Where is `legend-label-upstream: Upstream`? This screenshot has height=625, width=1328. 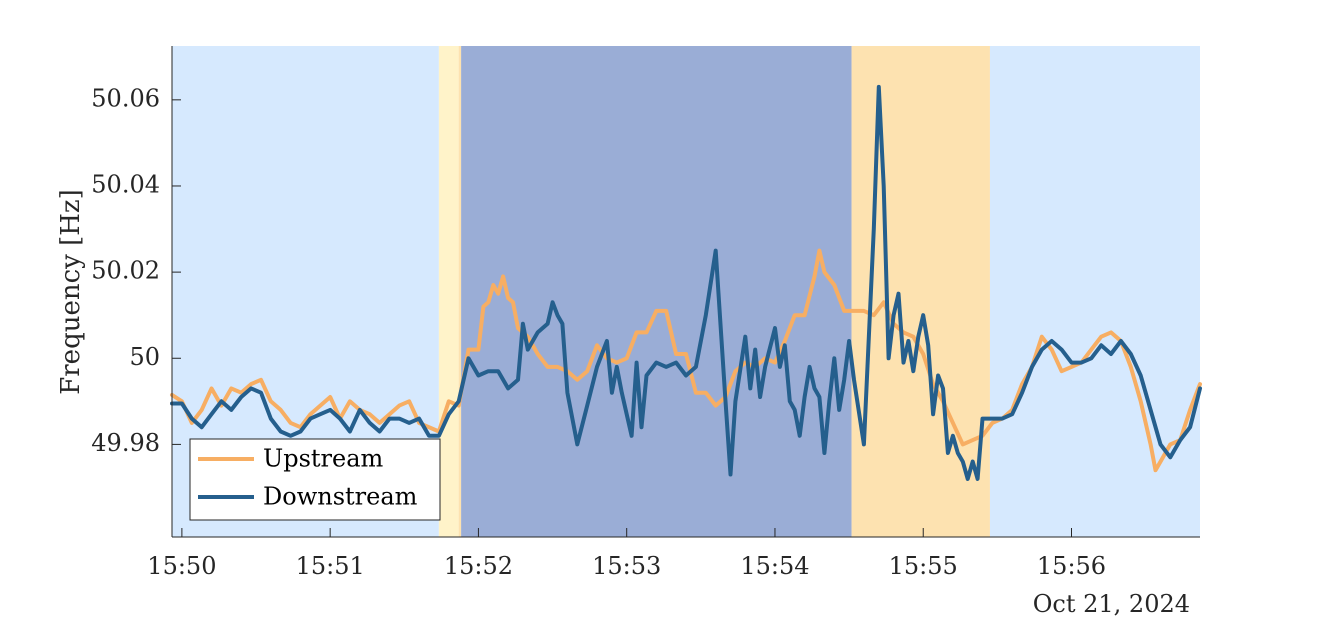 legend-label-upstream: Upstream is located at coordinates (323, 459).